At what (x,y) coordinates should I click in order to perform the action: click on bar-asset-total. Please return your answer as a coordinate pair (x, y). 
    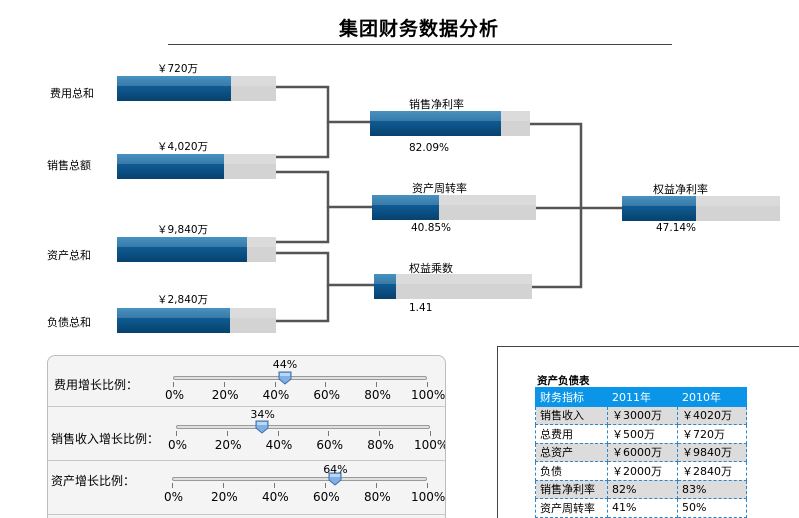
    Looking at the image, I should click on (196, 249).